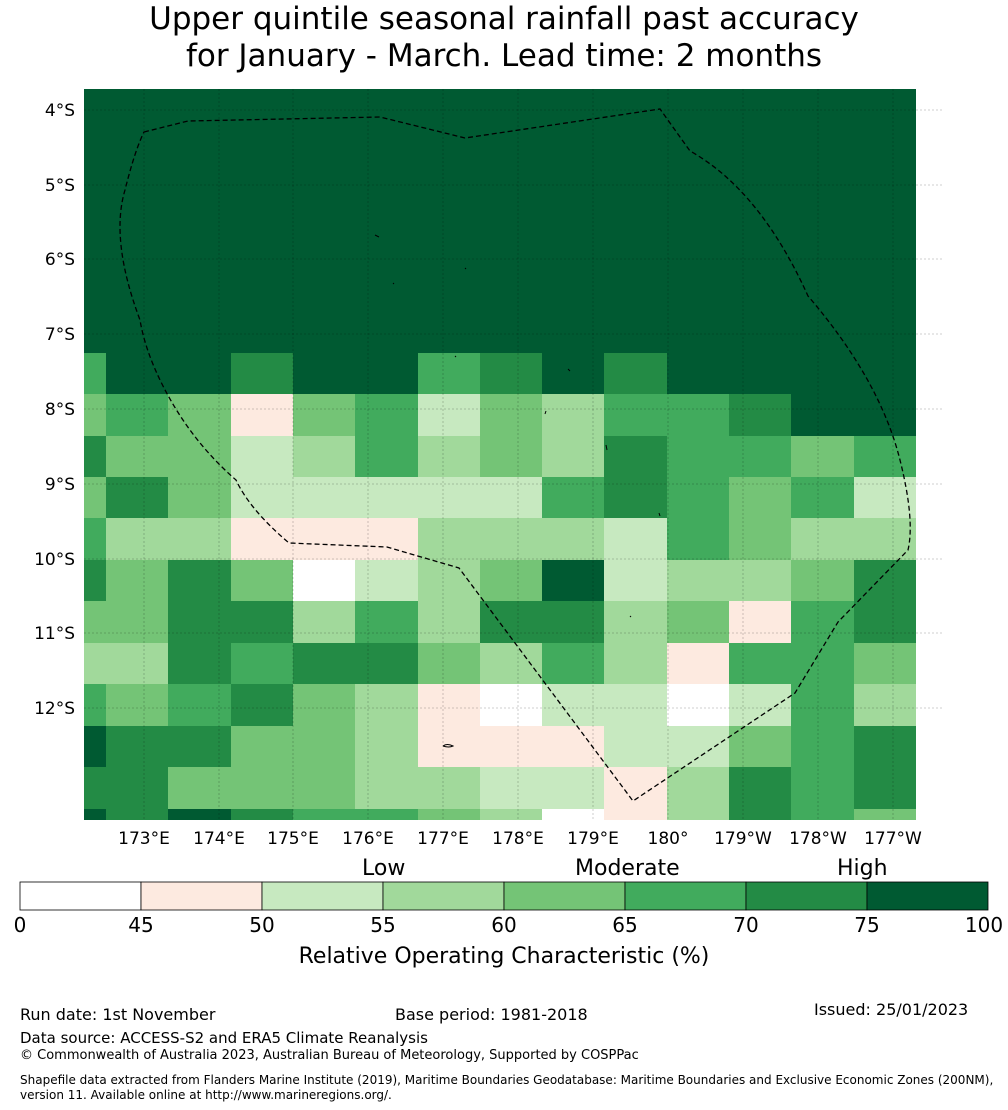  I want to click on colorbar, so click(504, 896).